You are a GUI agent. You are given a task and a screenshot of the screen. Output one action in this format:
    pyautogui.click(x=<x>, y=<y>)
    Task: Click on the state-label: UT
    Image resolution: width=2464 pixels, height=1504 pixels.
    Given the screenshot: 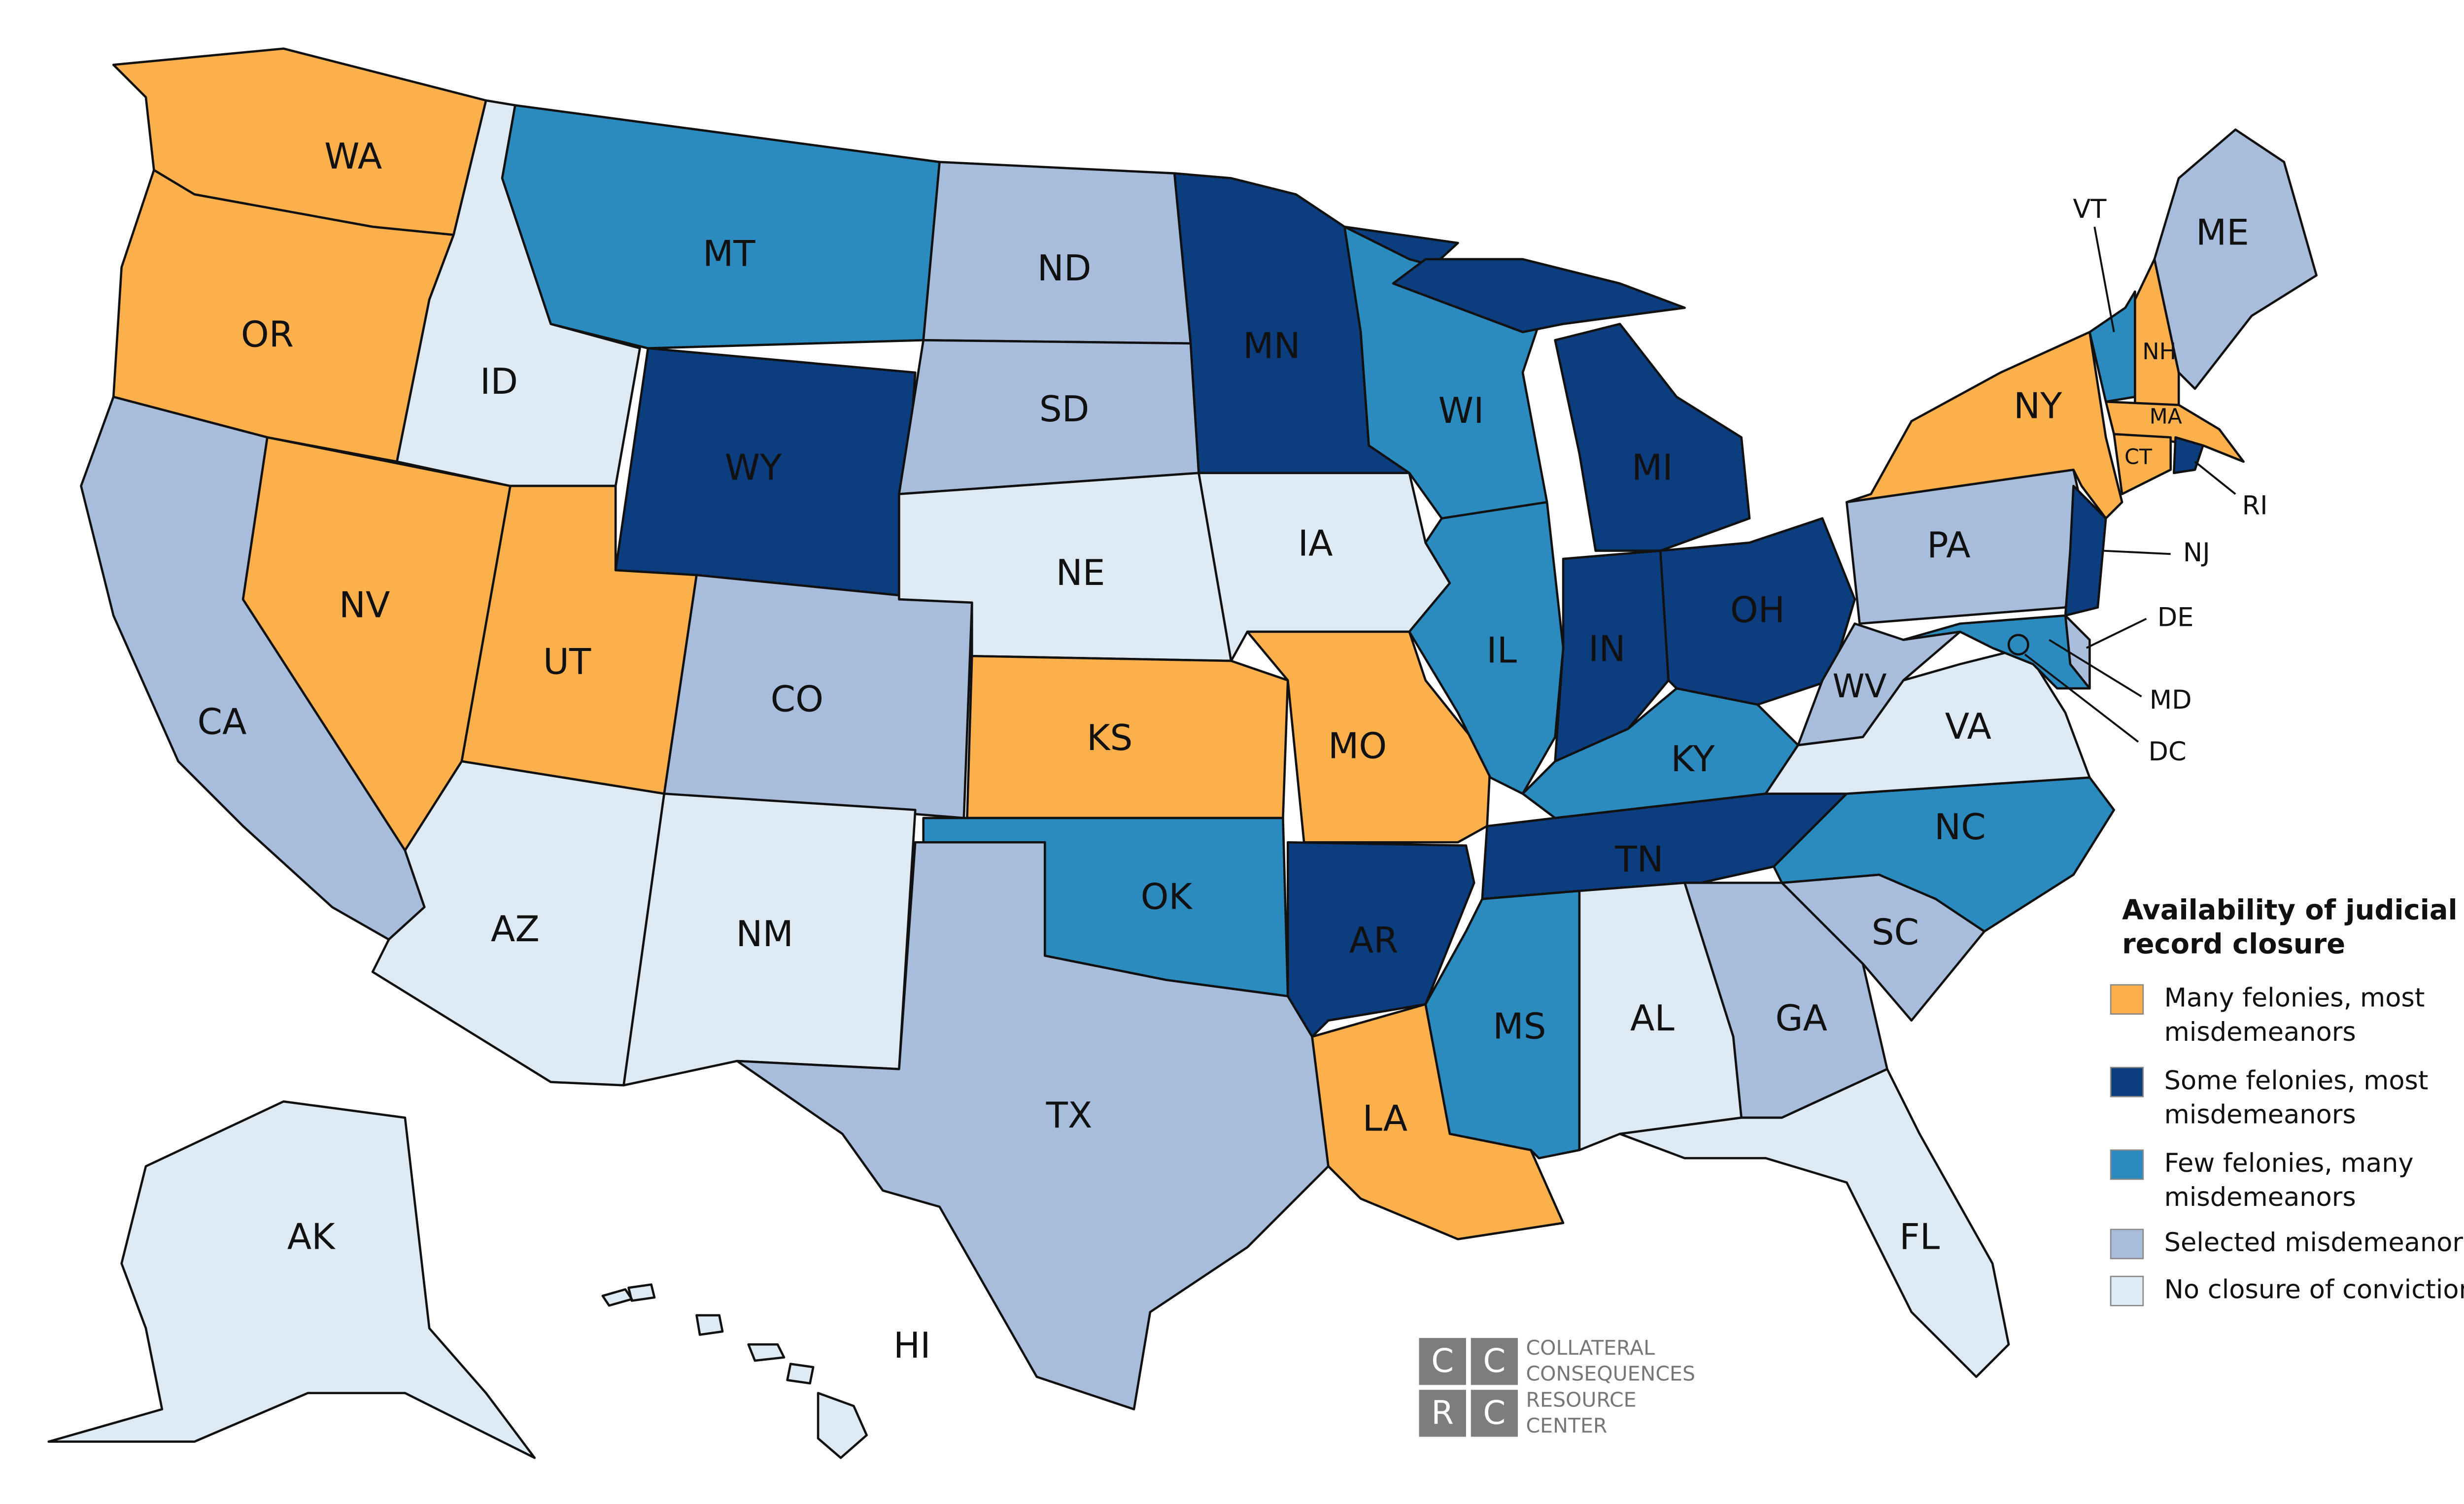 What is the action you would take?
    pyautogui.click(x=567, y=662)
    